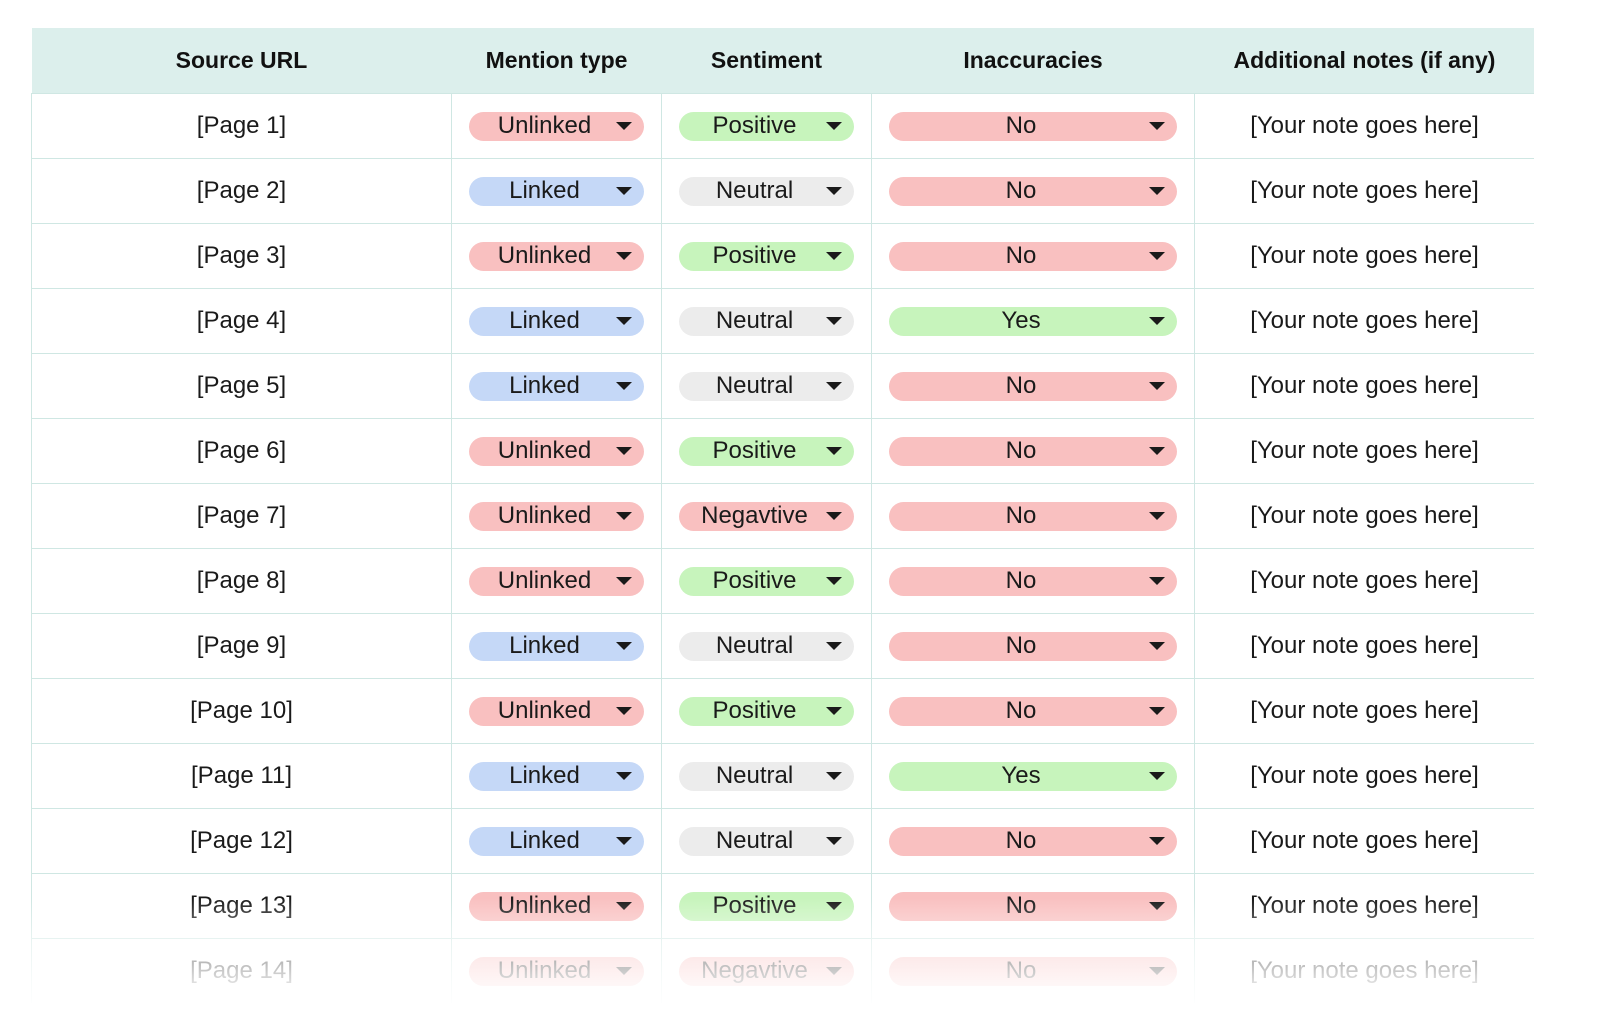 Image resolution: width=1600 pixels, height=1010 pixels. I want to click on source-url-cell: [Page 8], so click(241, 581).